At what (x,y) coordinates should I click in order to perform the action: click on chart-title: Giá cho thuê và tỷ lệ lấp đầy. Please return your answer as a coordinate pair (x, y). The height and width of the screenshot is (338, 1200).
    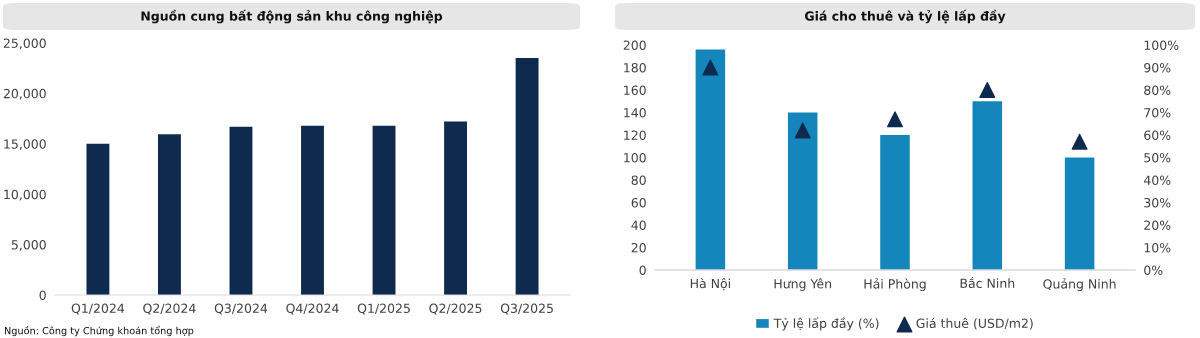
    Looking at the image, I should click on (905, 16).